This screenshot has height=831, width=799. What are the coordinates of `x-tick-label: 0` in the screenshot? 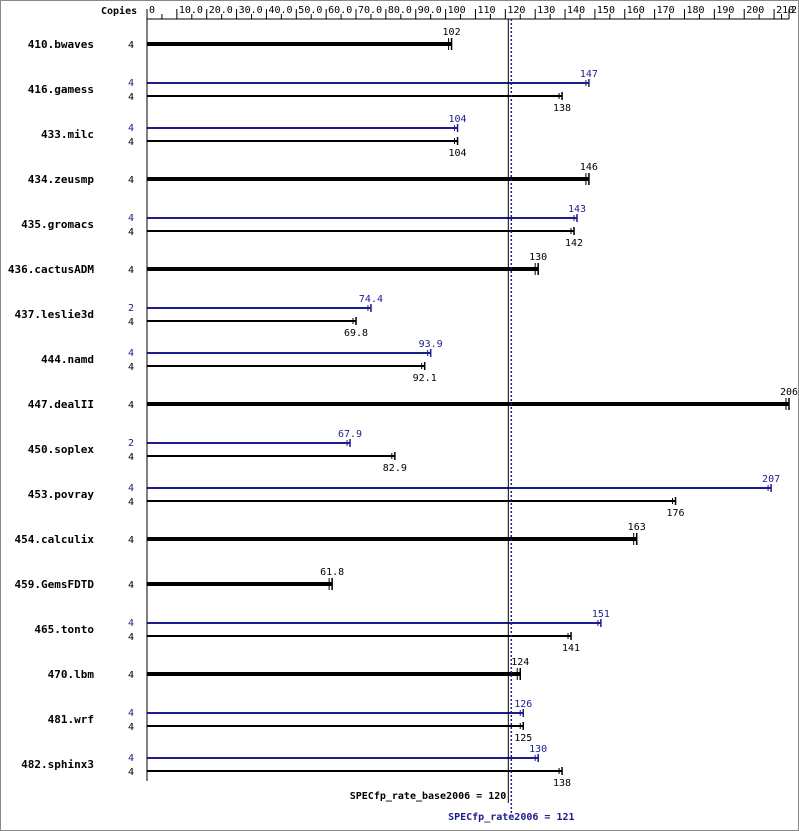 It's located at (152, 10).